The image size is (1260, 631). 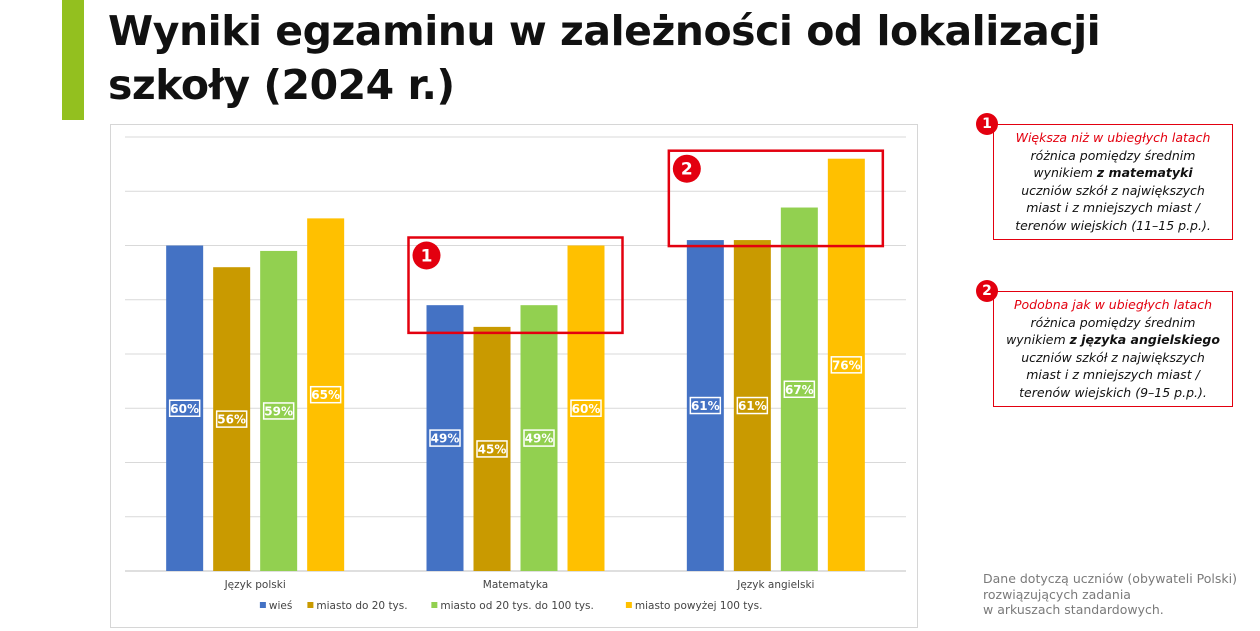 I want to click on data-label: 65%, so click(x=325, y=395).